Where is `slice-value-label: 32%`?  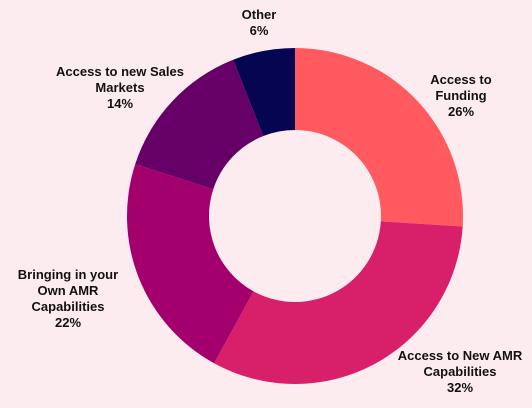
slice-value-label: 32% is located at coordinates (460, 387).